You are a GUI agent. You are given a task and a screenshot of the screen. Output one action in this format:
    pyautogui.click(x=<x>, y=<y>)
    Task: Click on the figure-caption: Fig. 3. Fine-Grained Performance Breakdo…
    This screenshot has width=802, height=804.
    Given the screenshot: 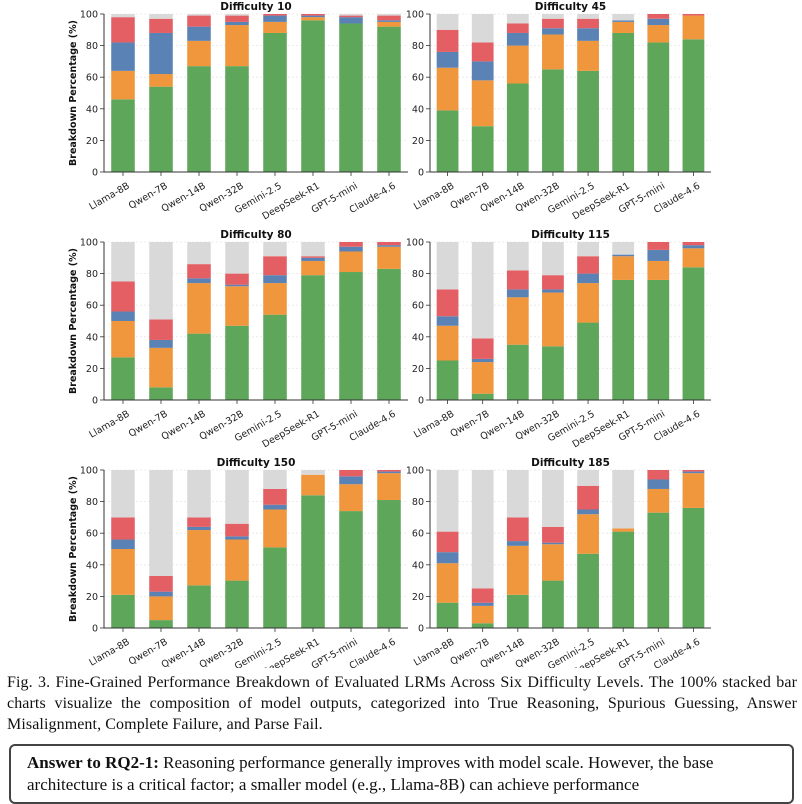 What is the action you would take?
    pyautogui.click(x=402, y=703)
    